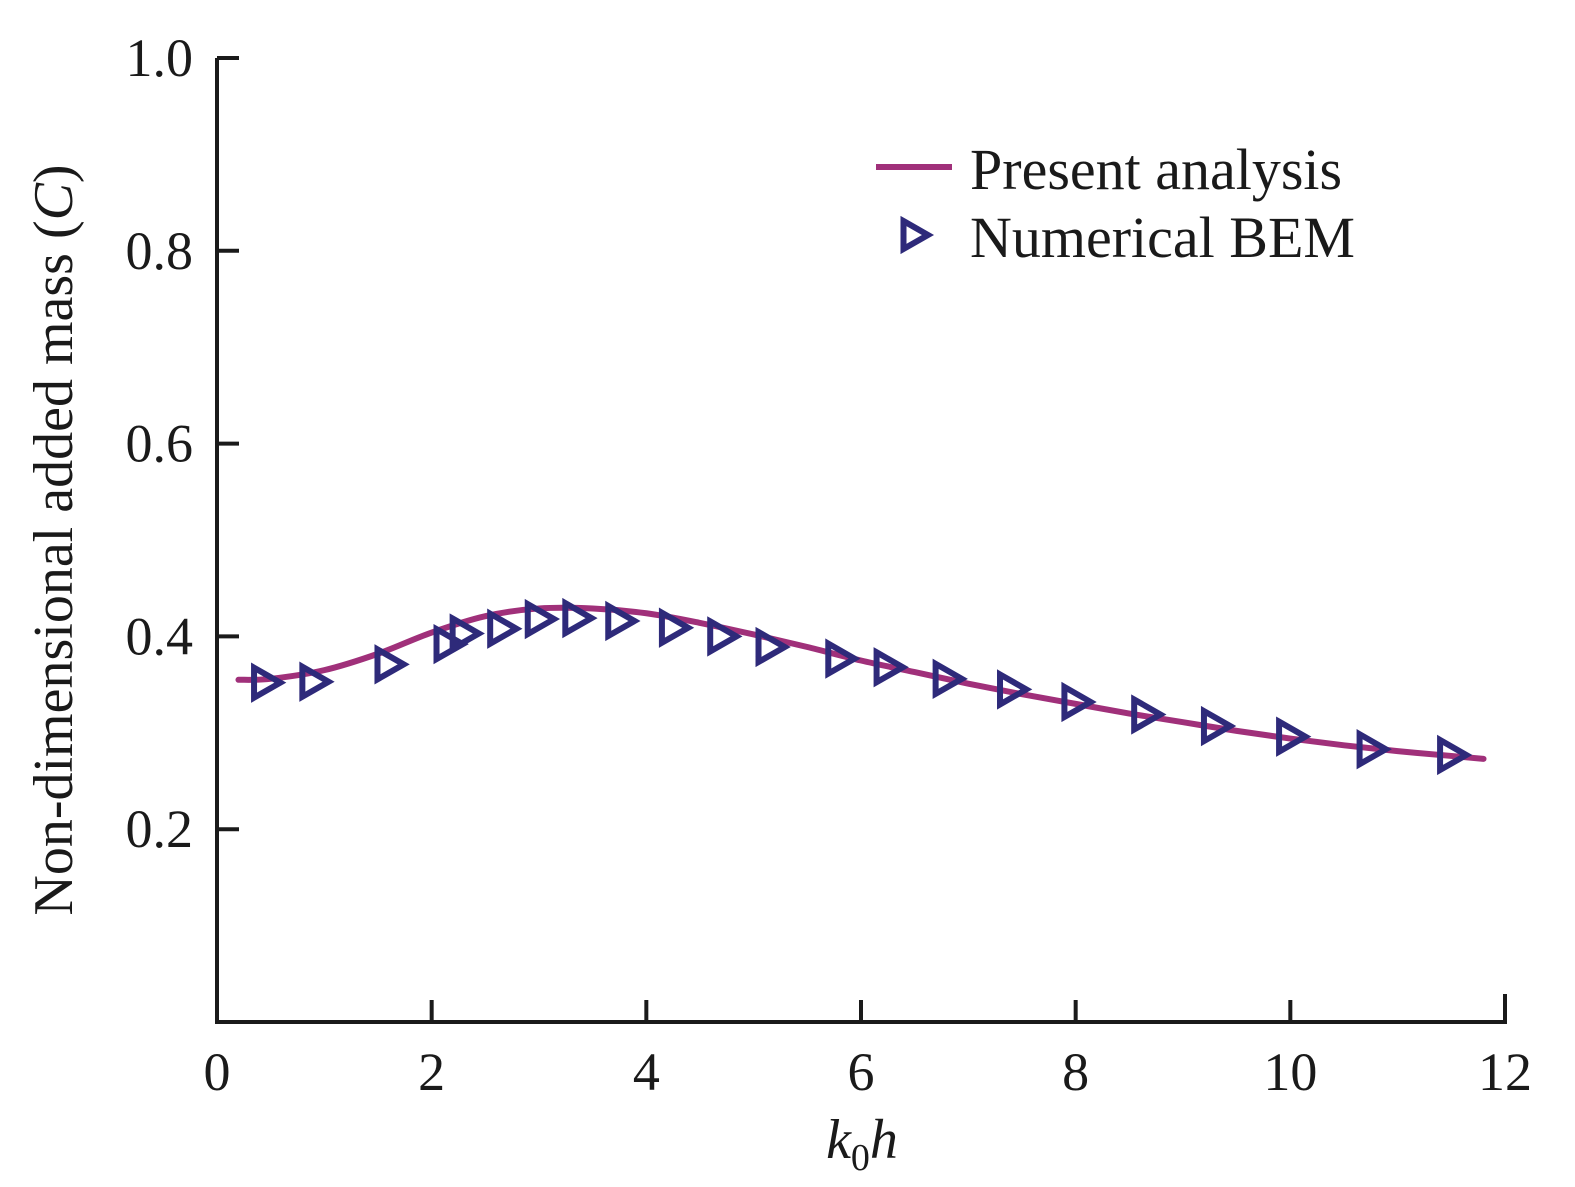  I want to click on x-tick-label: 12, so click(1505, 1072).